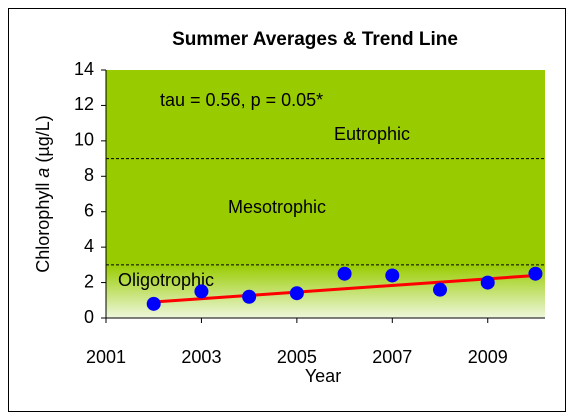 The height and width of the screenshot is (419, 576). What do you see at coordinates (201, 357) in the screenshot?
I see `x-tick-label: 2003` at bounding box center [201, 357].